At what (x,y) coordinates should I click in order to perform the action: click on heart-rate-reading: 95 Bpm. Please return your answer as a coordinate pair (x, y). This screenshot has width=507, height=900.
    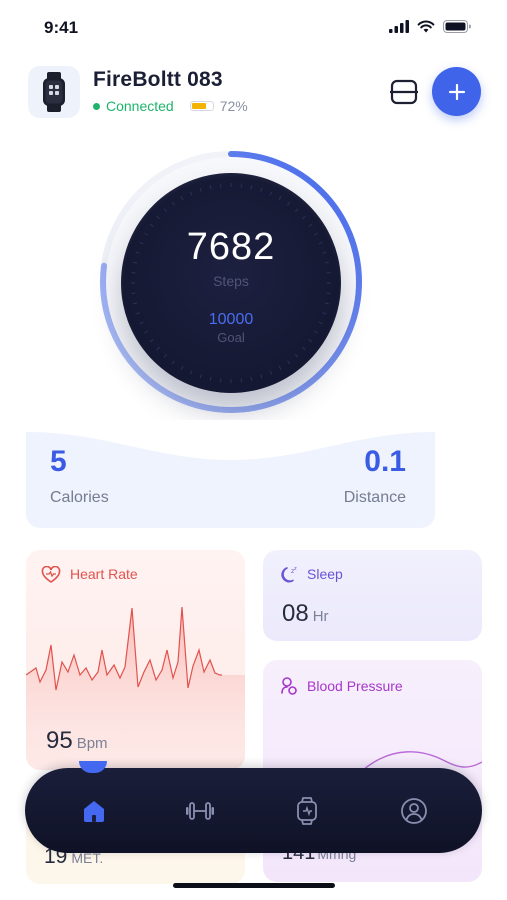
    Looking at the image, I should click on (77, 741).